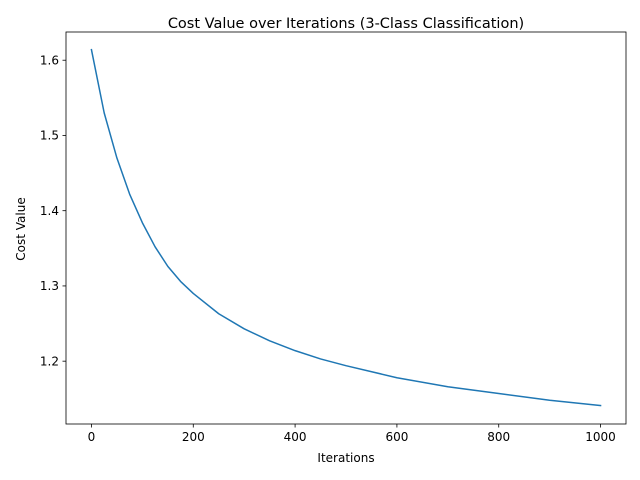  I want to click on x-tick-label: 0, so click(92, 437).